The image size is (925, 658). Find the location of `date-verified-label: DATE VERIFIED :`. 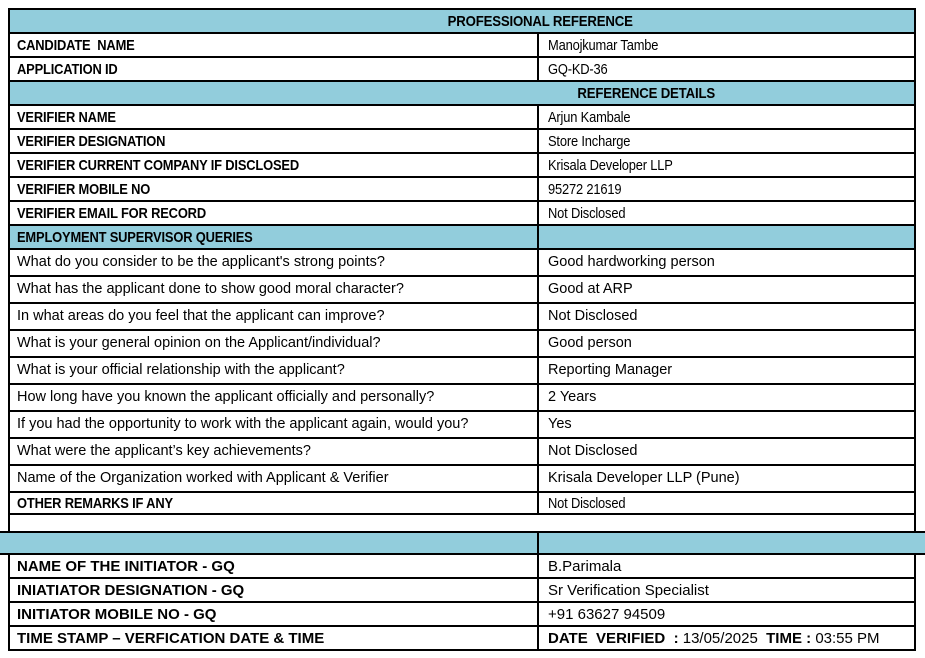

date-verified-label: DATE VERIFIED : is located at coordinates (615, 638).